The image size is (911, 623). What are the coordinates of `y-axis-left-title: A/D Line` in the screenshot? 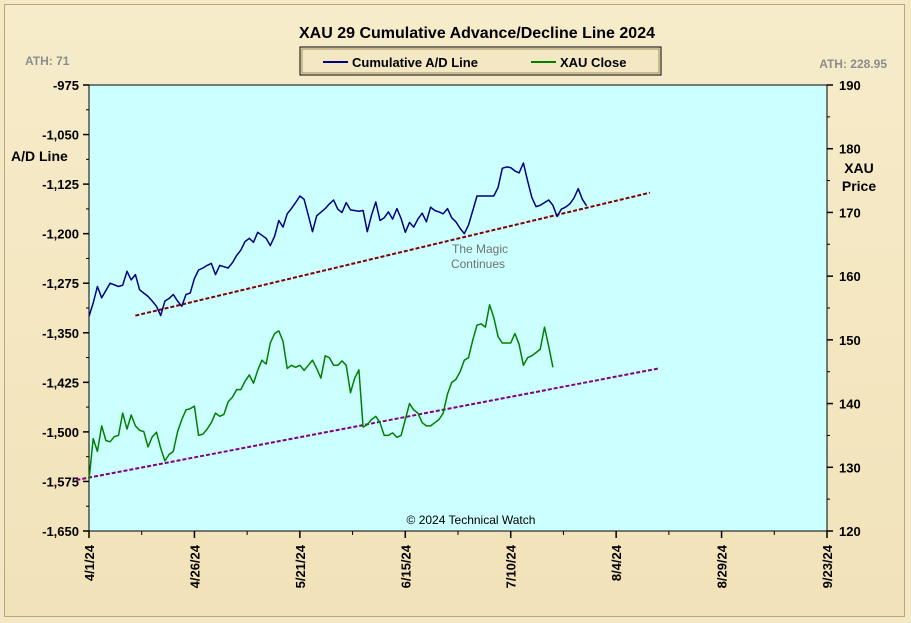 It's located at (39, 156).